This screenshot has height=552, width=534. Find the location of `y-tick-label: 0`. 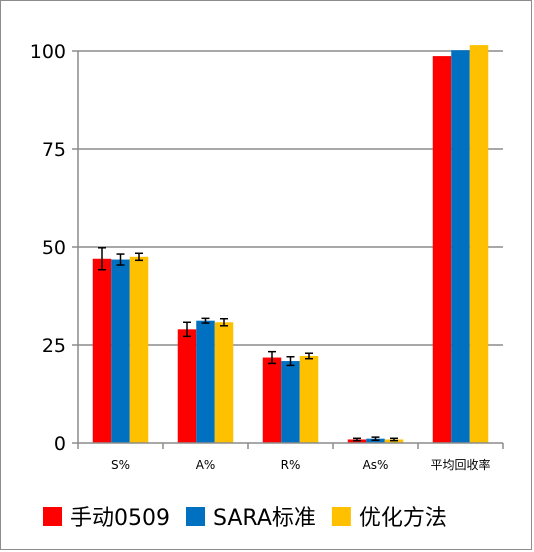

y-tick-label: 0 is located at coordinates (60, 444).